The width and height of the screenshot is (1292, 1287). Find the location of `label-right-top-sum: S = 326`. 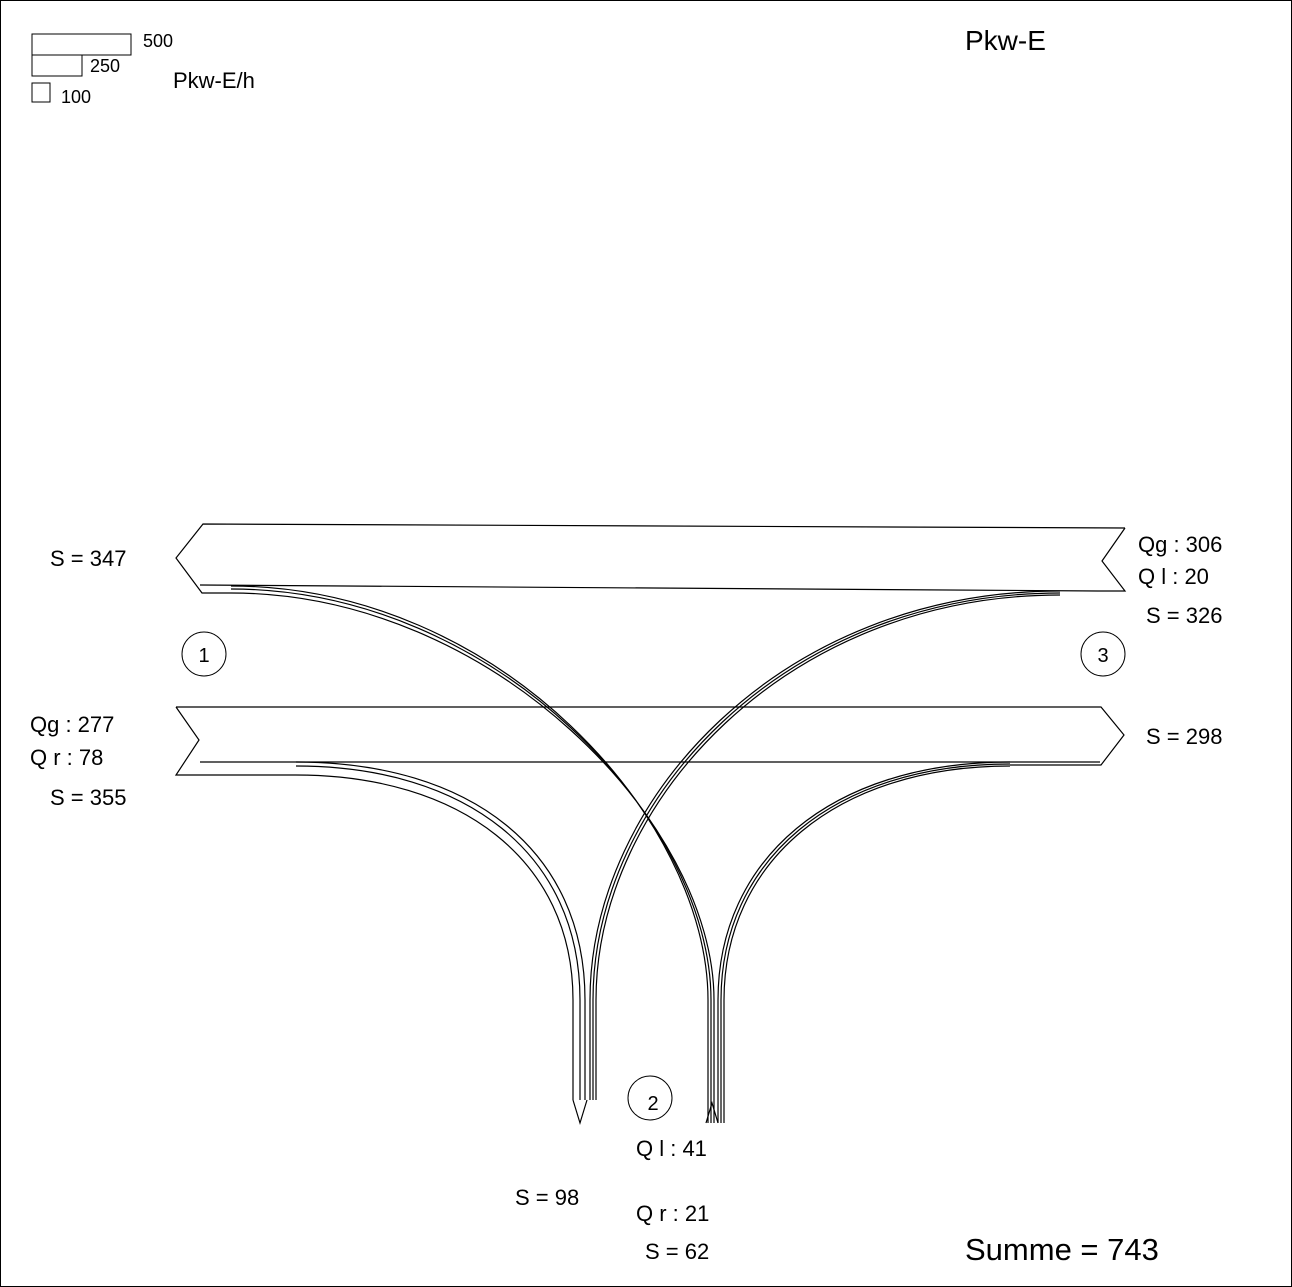

label-right-top-sum: S = 326 is located at coordinates (1184, 615).